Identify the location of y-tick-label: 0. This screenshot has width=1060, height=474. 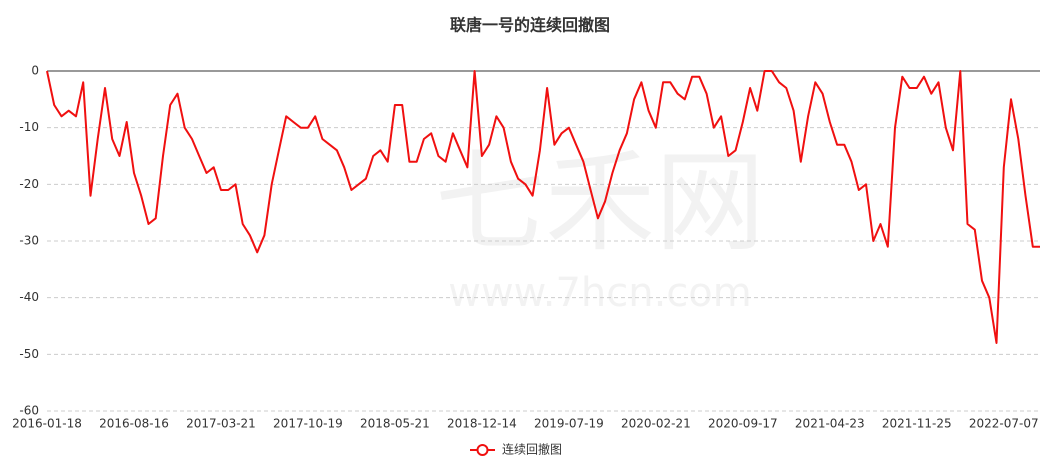
(35, 71).